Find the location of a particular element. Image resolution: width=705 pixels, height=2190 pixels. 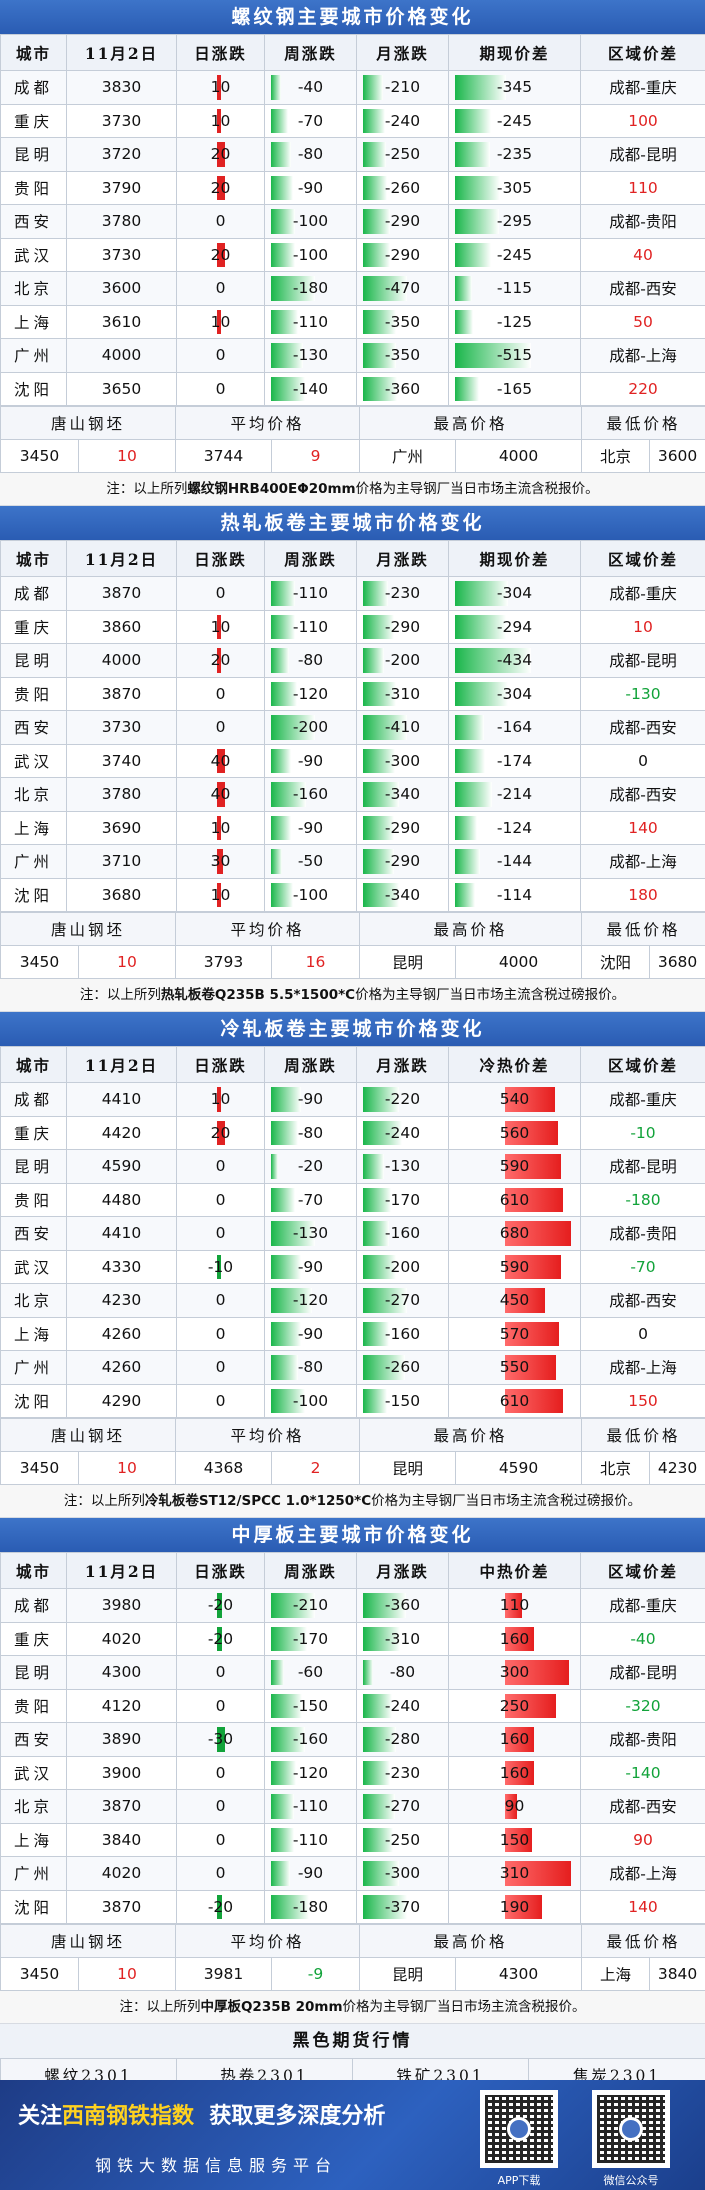

summary-label: 平均价格 is located at coordinates (268, 1435).